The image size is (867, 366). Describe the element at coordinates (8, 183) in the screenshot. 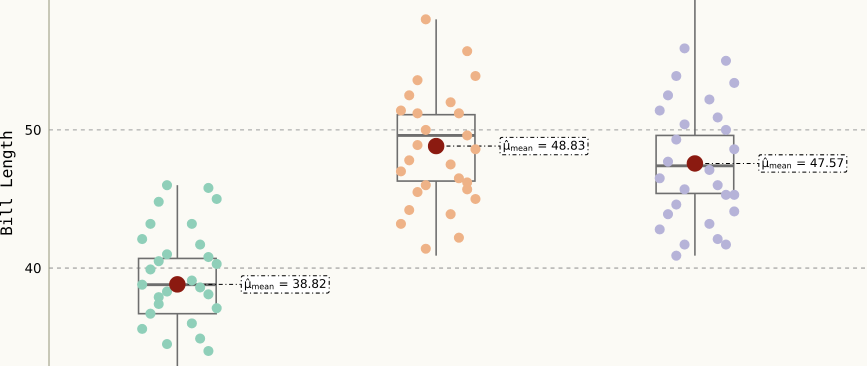

I see `y-axis-title: Bill Length` at that location.